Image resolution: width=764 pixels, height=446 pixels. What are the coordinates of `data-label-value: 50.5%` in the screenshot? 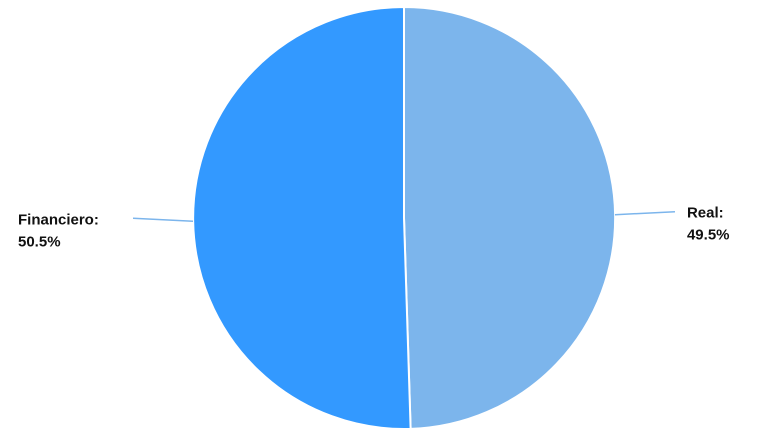 It's located at (39, 241).